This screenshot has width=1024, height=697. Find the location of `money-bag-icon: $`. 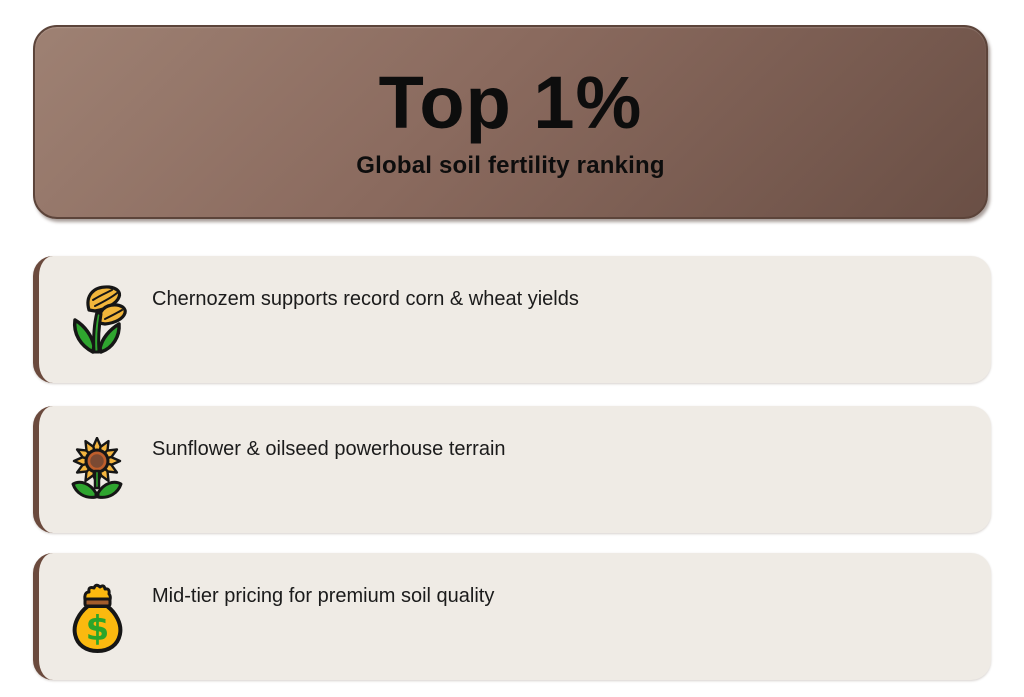

money-bag-icon: $ is located at coordinates (97, 616).